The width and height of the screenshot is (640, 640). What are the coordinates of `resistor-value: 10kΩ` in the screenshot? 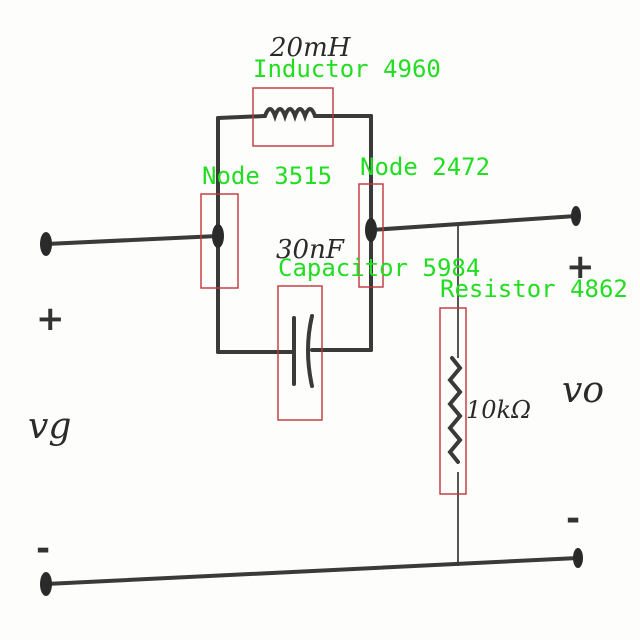 It's located at (498, 410).